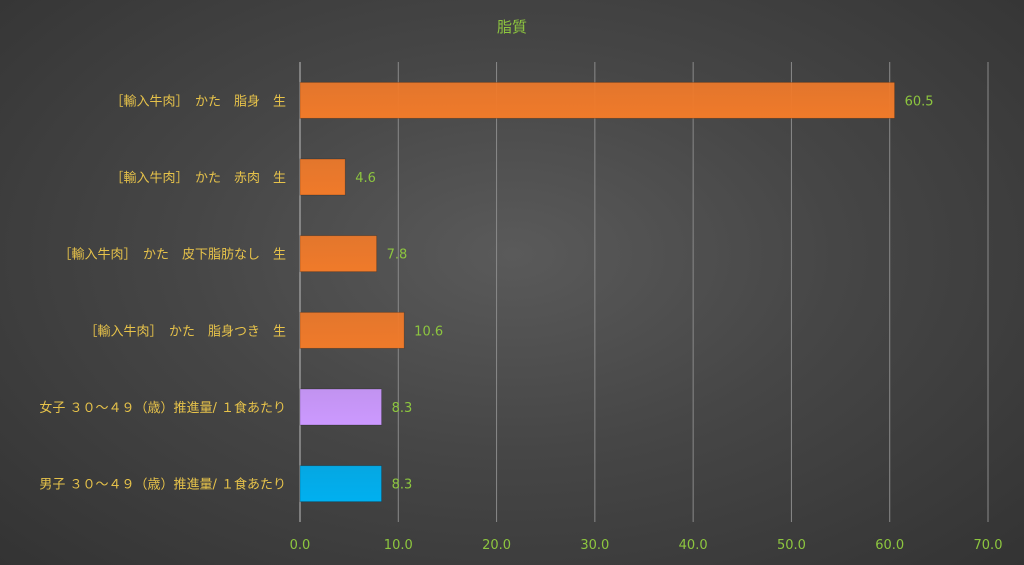 Image resolution: width=1024 pixels, height=565 pixels. Describe the element at coordinates (365, 178) in the screenshot. I see `data-label: 4.6` at that location.